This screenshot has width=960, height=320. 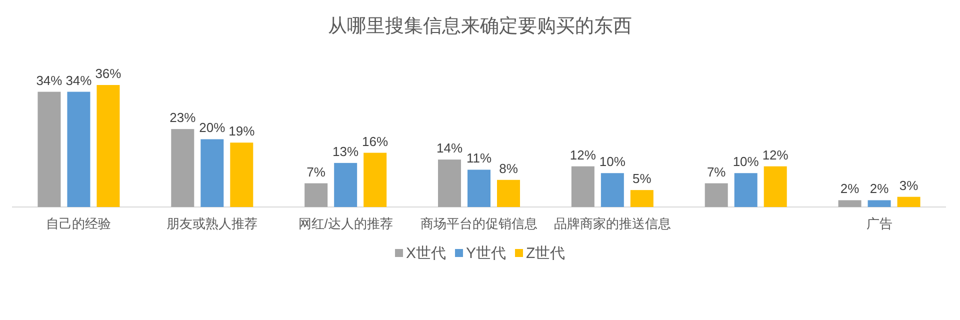 What do you see at coordinates (449, 148) in the screenshot?
I see `data-label: 14%` at bounding box center [449, 148].